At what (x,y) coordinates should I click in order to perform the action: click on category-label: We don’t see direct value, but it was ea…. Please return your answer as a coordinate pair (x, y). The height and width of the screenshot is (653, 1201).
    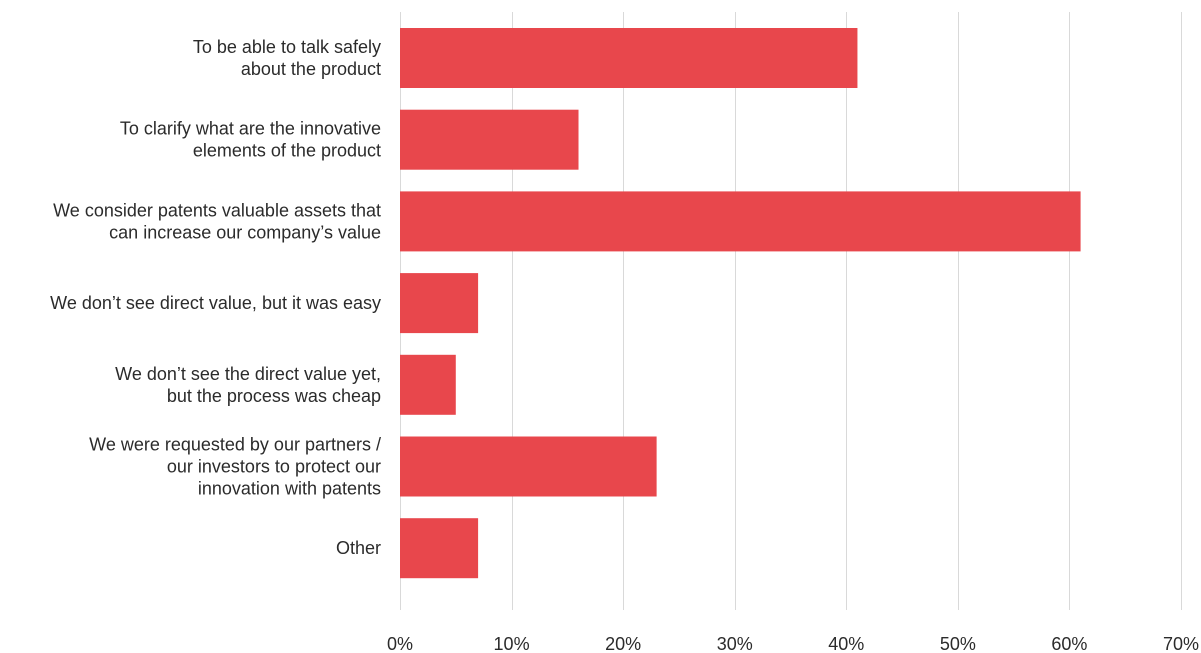
    Looking at the image, I should click on (215, 303).